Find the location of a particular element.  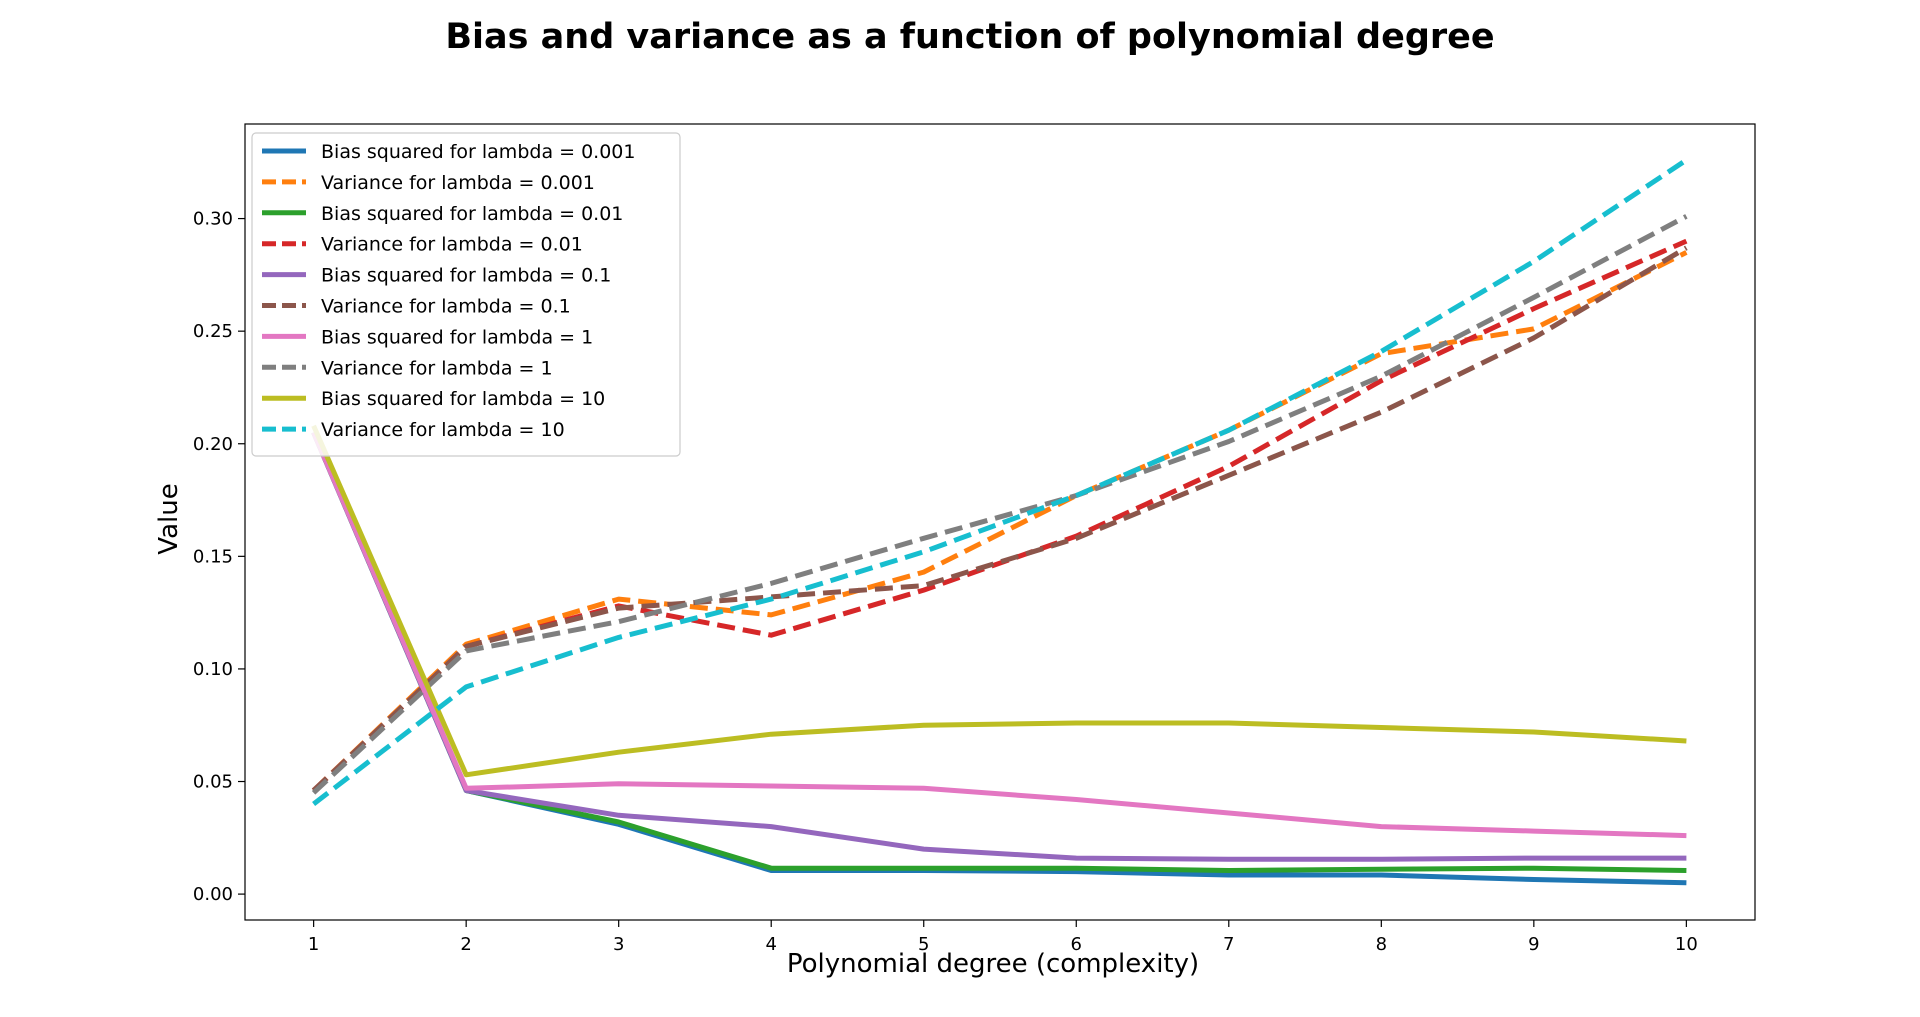

y-tick-label: 0.00 is located at coordinates (213, 894).